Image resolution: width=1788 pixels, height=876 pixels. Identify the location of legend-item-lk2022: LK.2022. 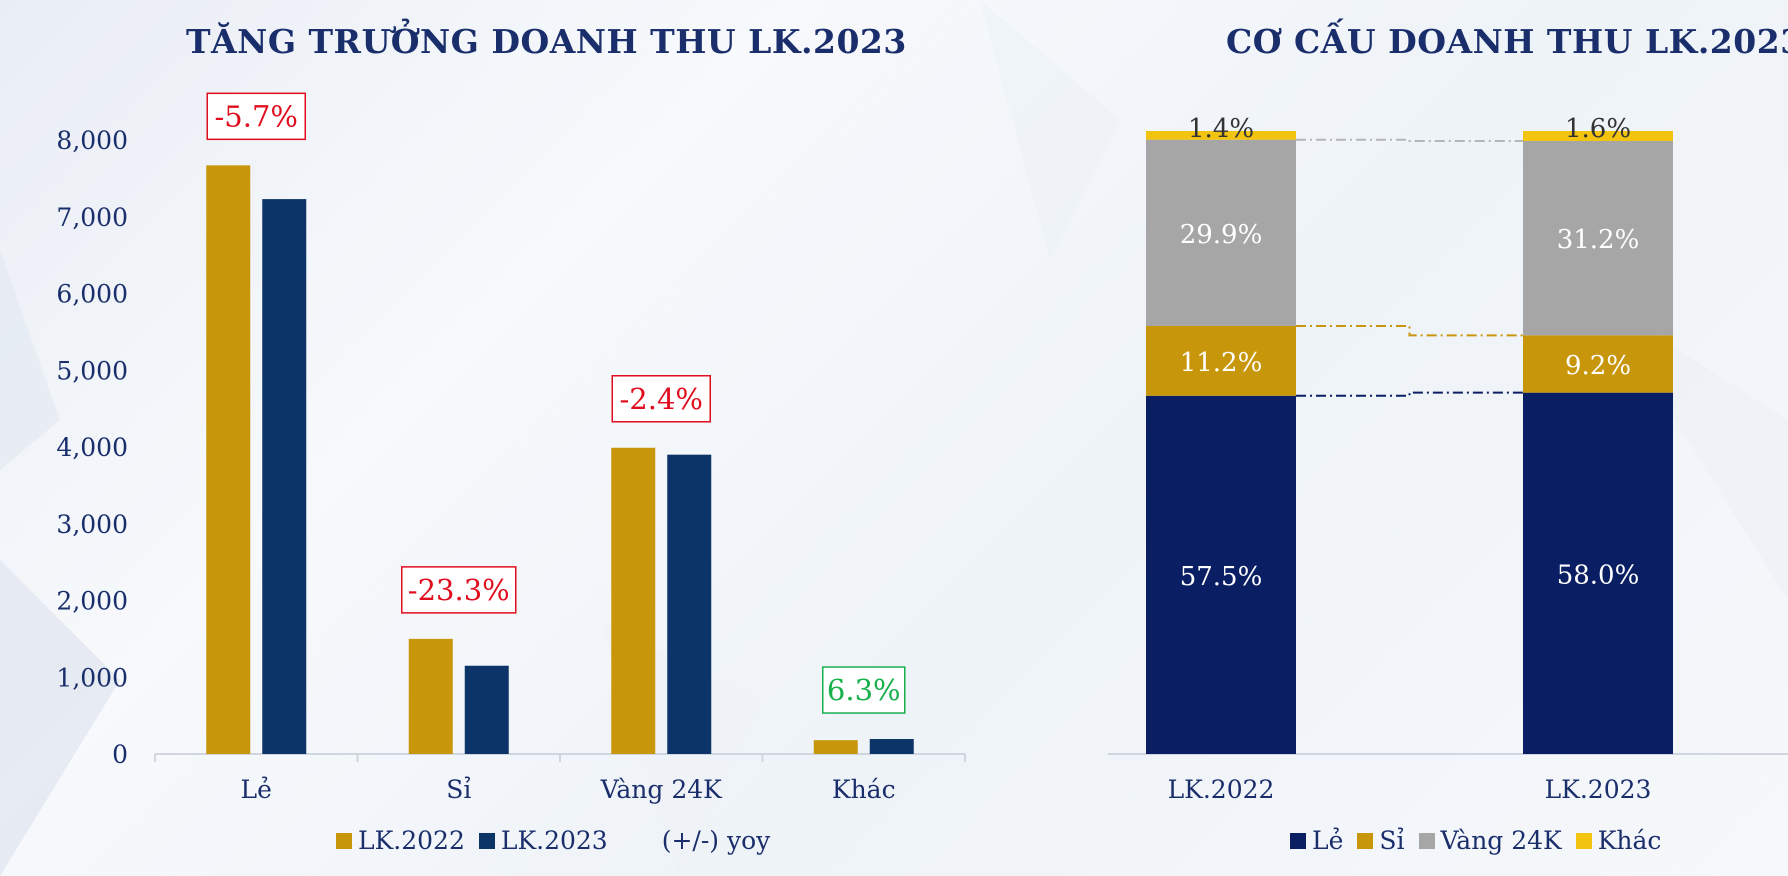
(400, 840).